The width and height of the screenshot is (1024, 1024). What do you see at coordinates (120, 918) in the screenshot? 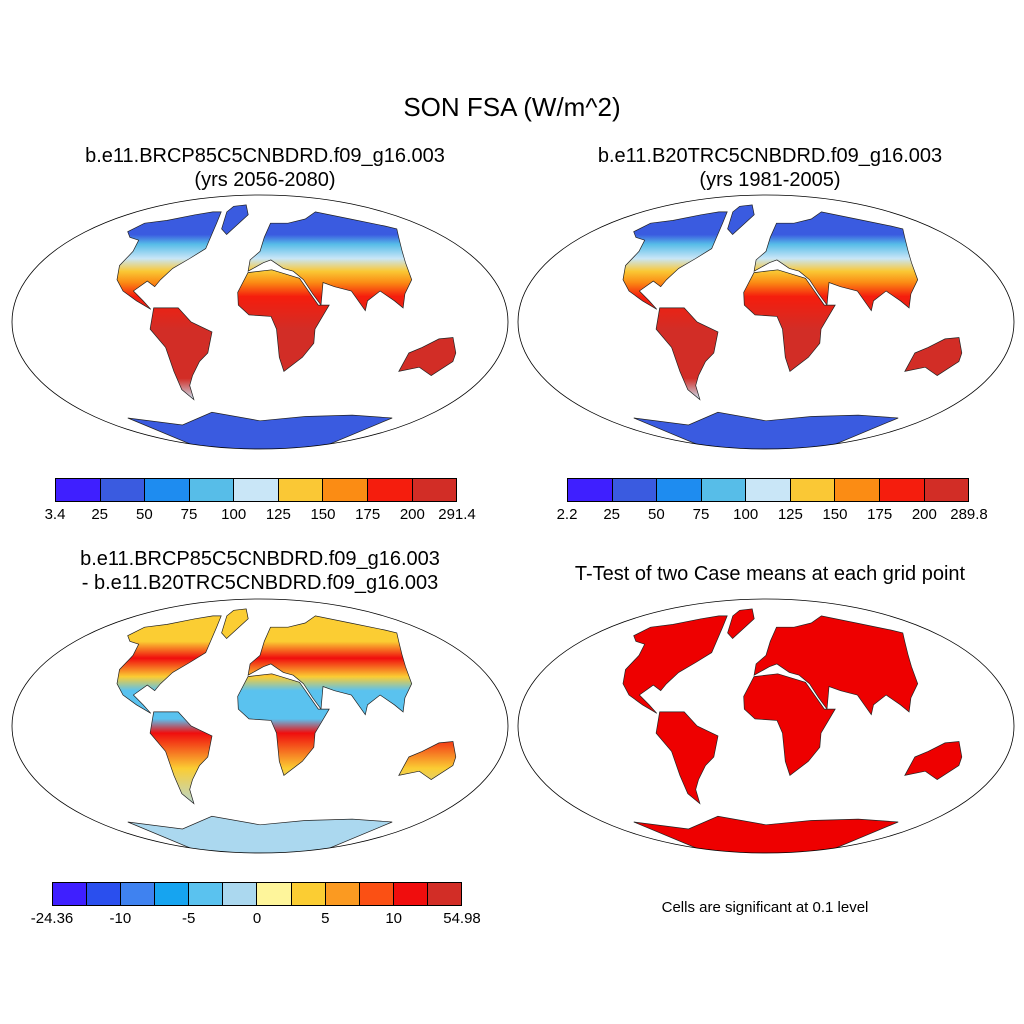
I see `colorbar-c-tick-label: -10` at bounding box center [120, 918].